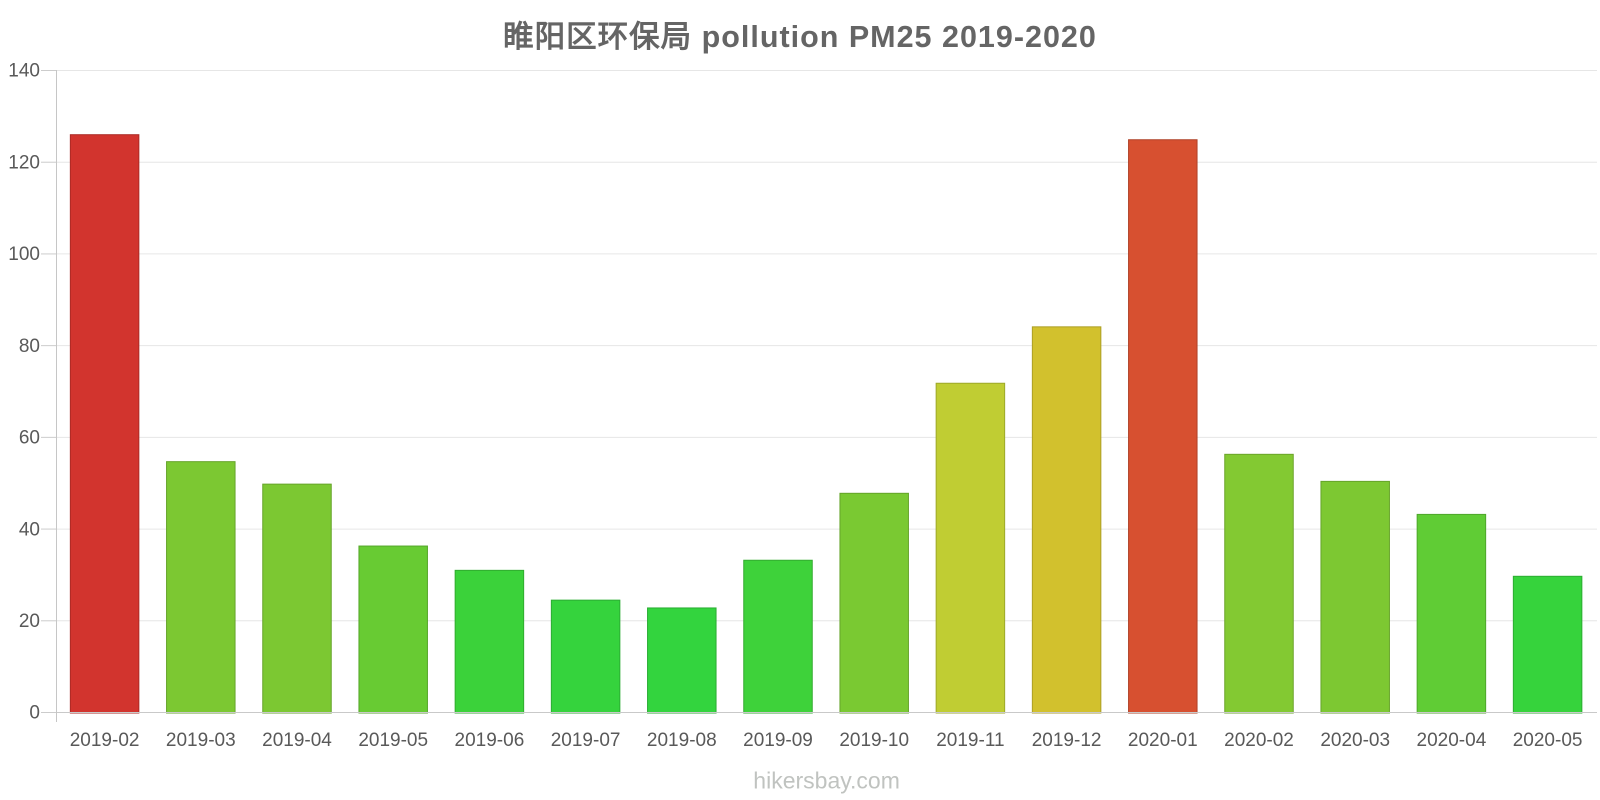 This screenshot has width=1600, height=800. I want to click on svg-text: 2019-02, so click(105, 740).